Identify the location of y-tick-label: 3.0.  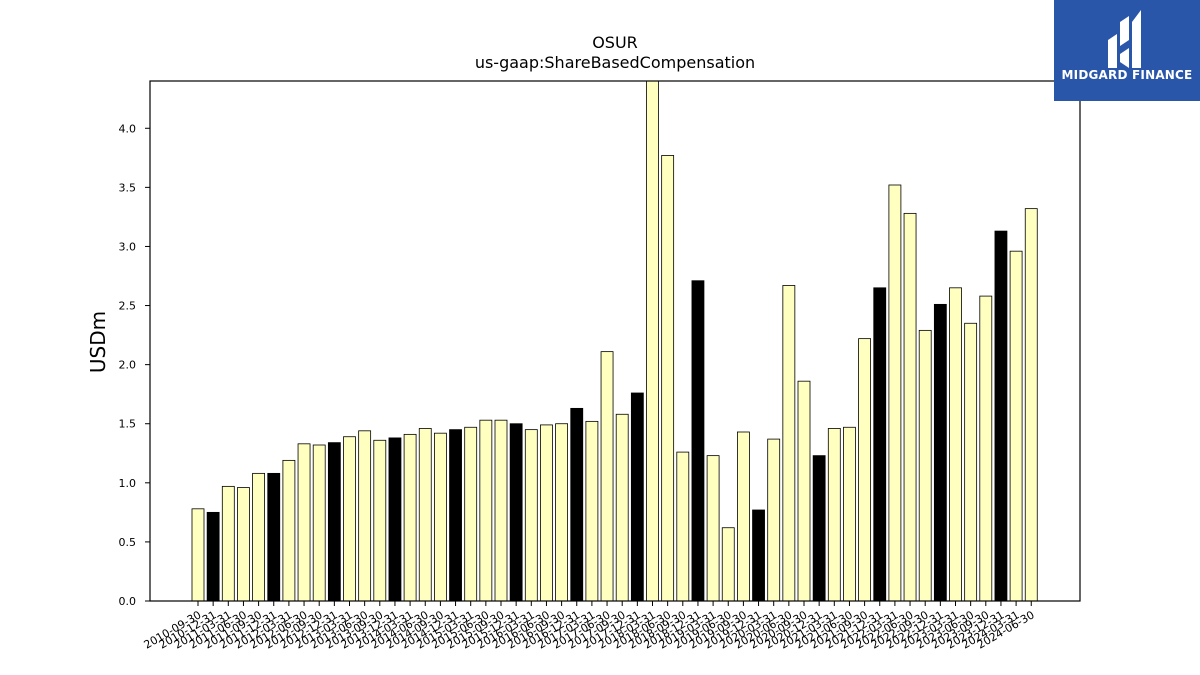
(128, 246).